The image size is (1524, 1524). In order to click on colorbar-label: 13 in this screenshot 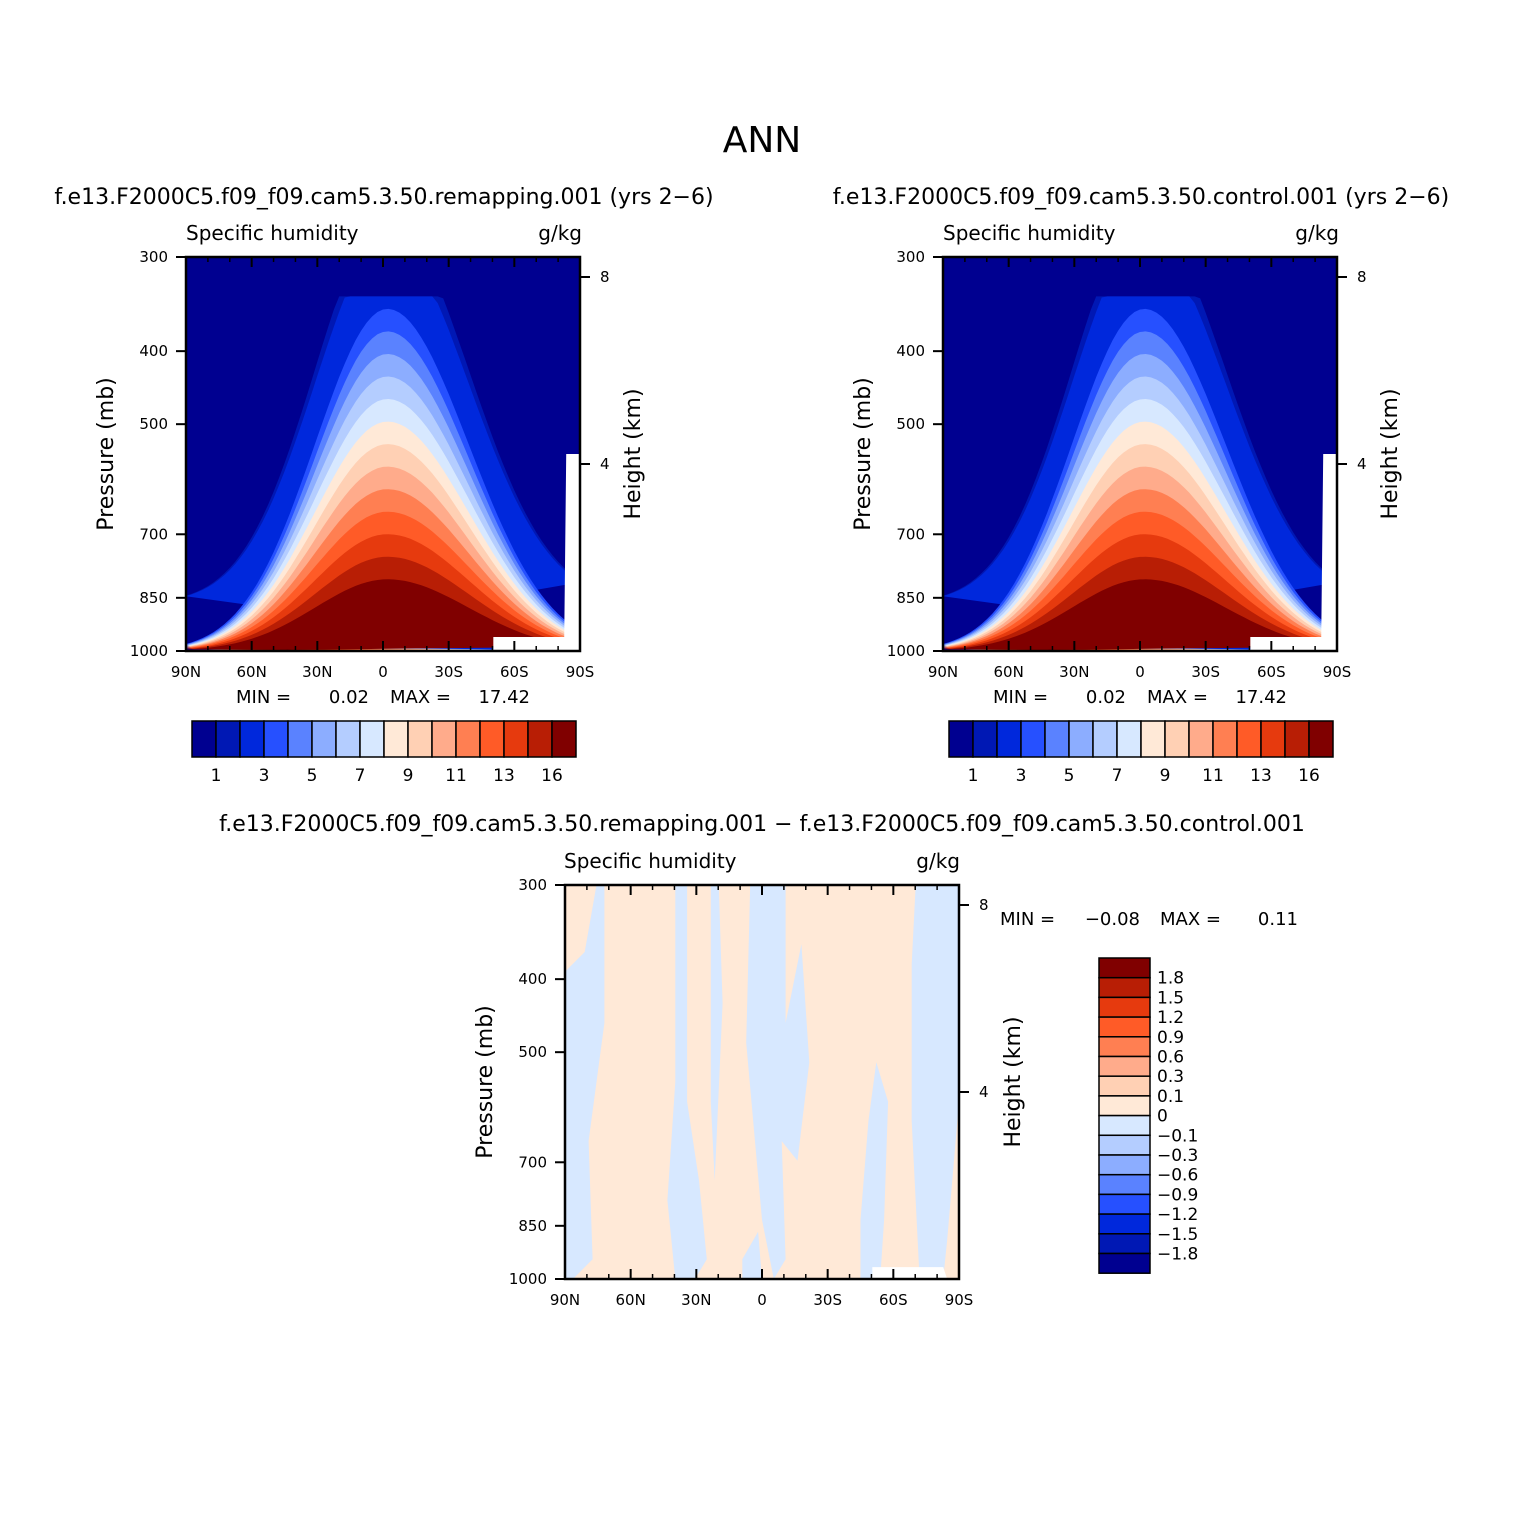, I will do `click(1261, 776)`.